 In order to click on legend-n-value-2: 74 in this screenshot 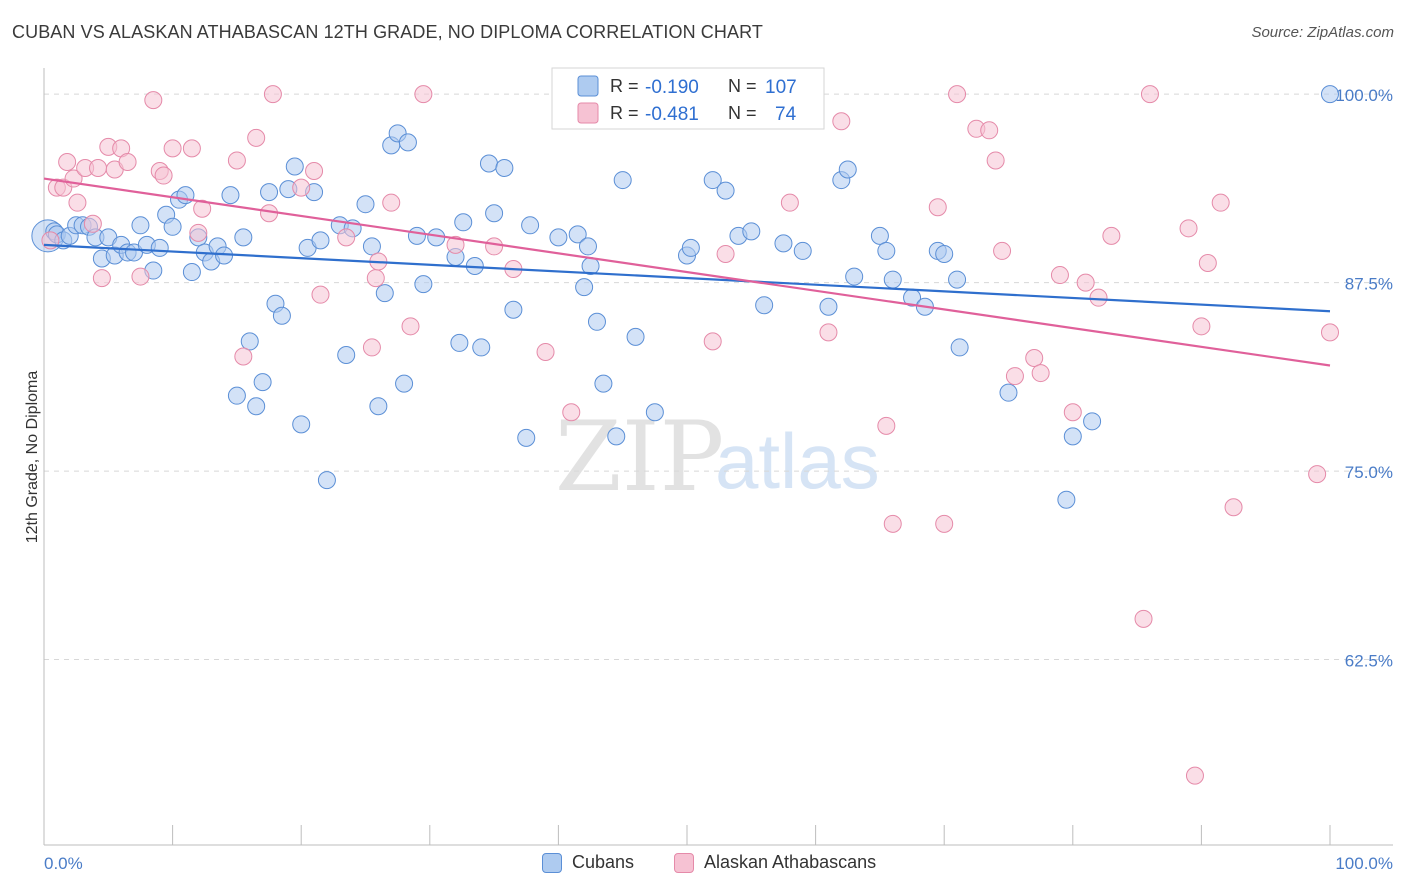, I will do `click(786, 114)`.